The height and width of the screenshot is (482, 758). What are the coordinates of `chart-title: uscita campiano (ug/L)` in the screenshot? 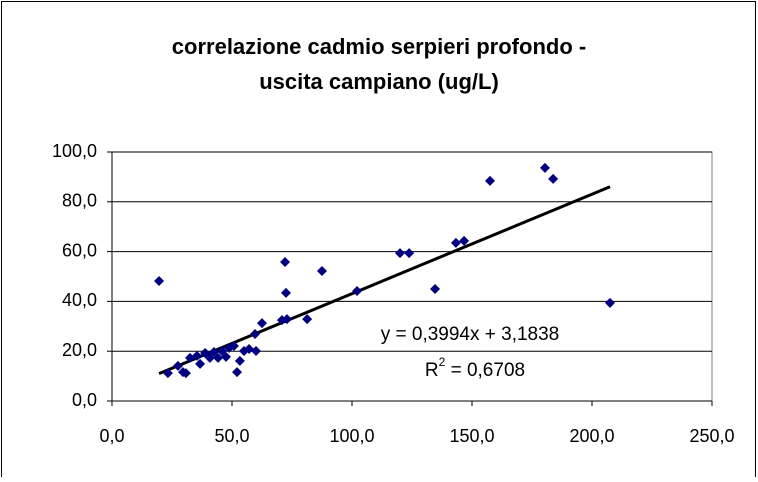 It's located at (379, 81).